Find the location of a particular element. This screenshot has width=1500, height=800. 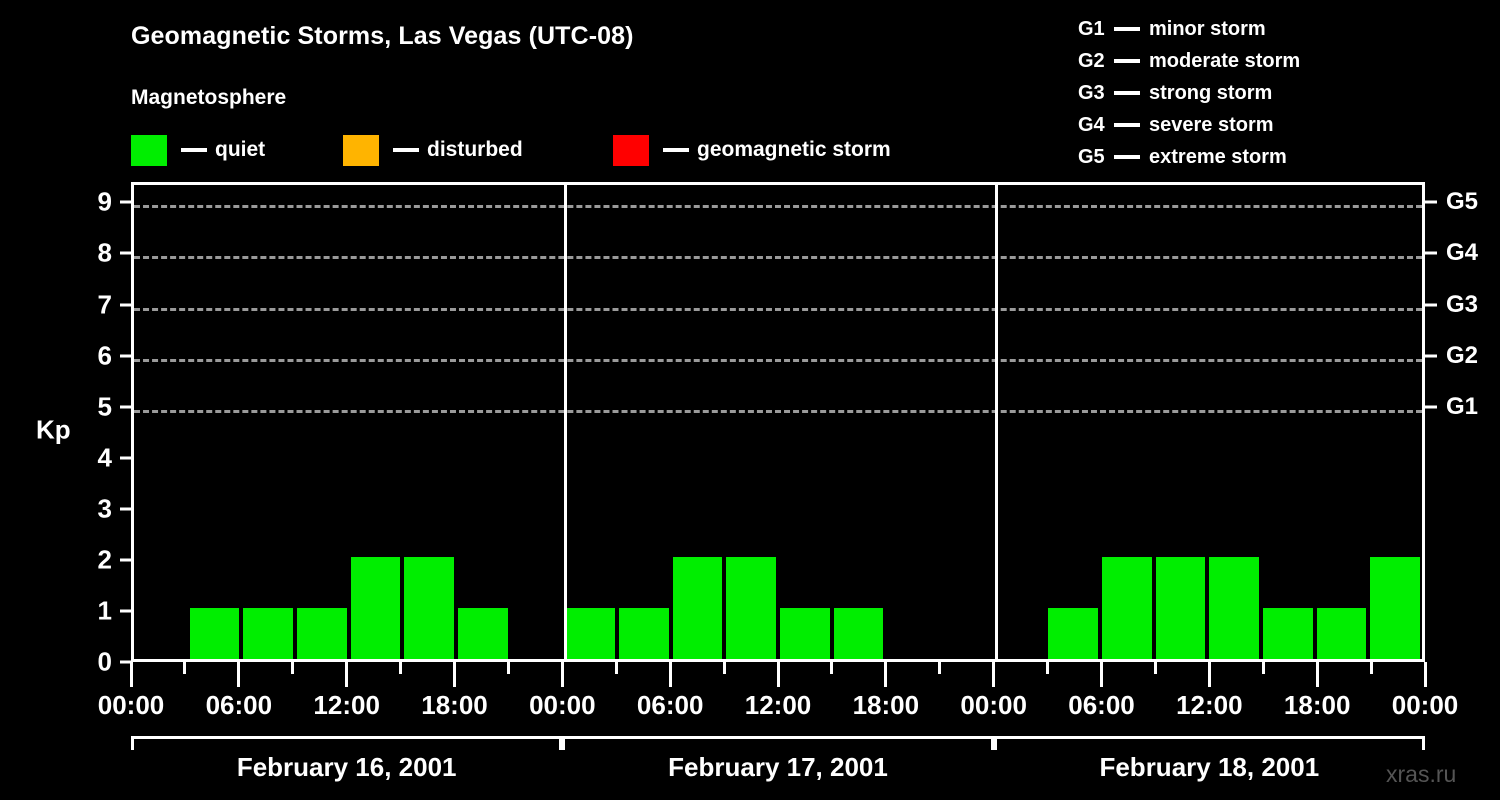

date-bracket is located at coordinates (347, 743).